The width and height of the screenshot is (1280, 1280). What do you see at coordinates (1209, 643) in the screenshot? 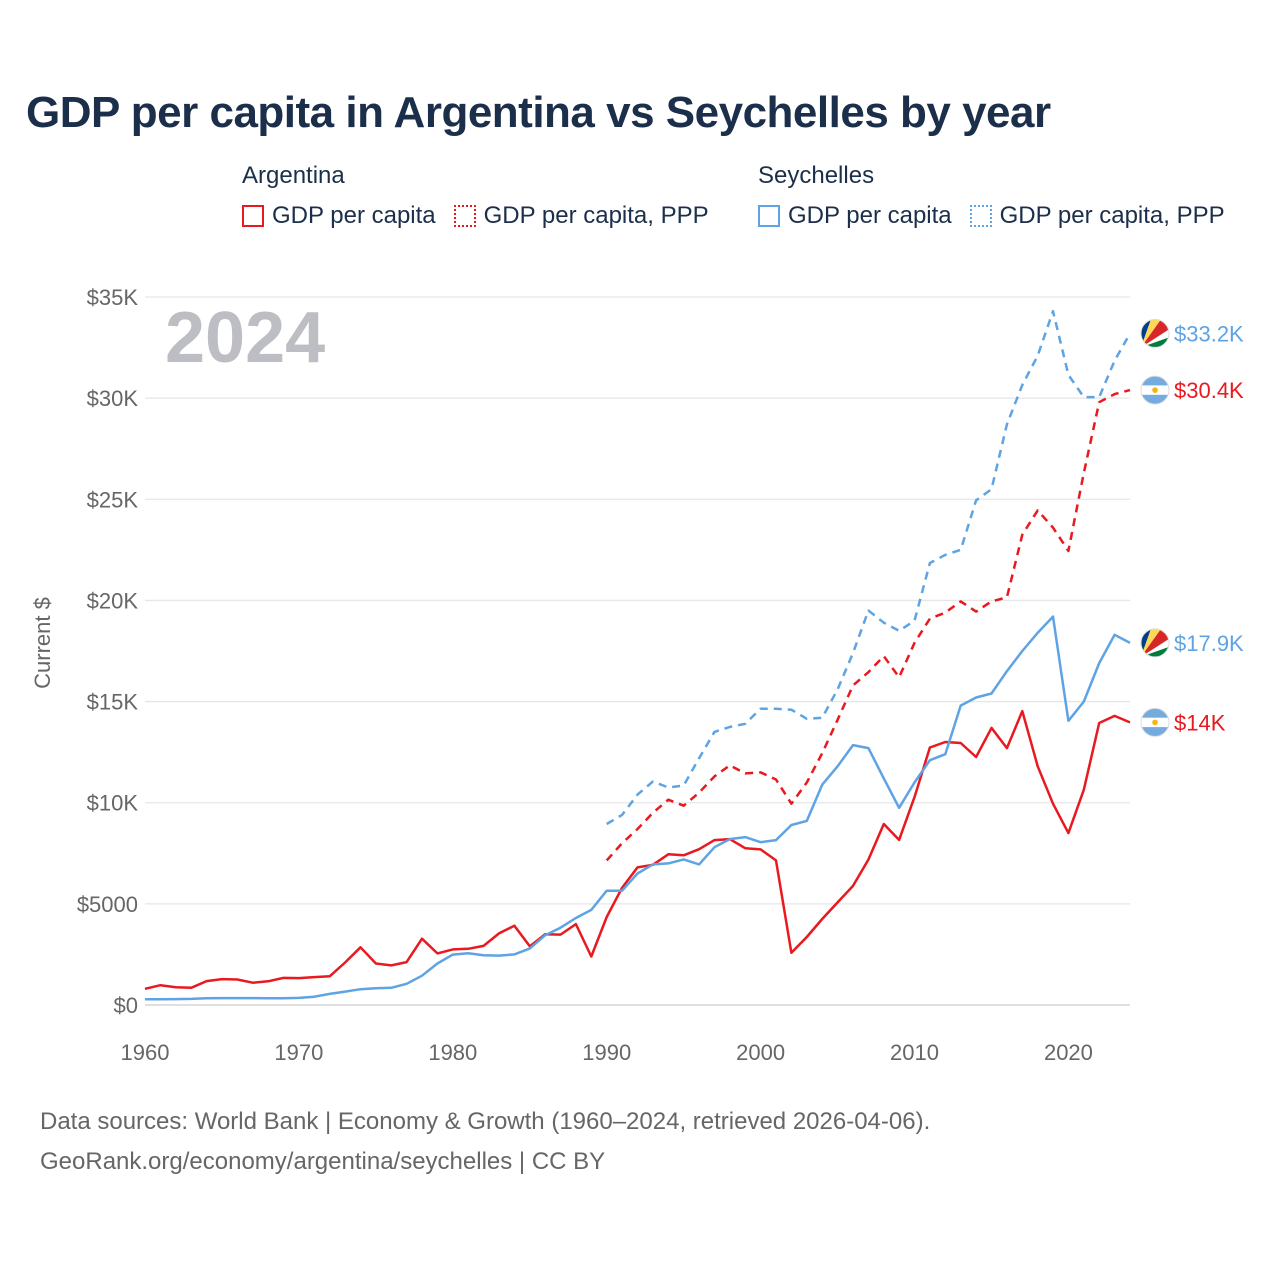
I see `end-value-label: $17.9K` at bounding box center [1209, 643].